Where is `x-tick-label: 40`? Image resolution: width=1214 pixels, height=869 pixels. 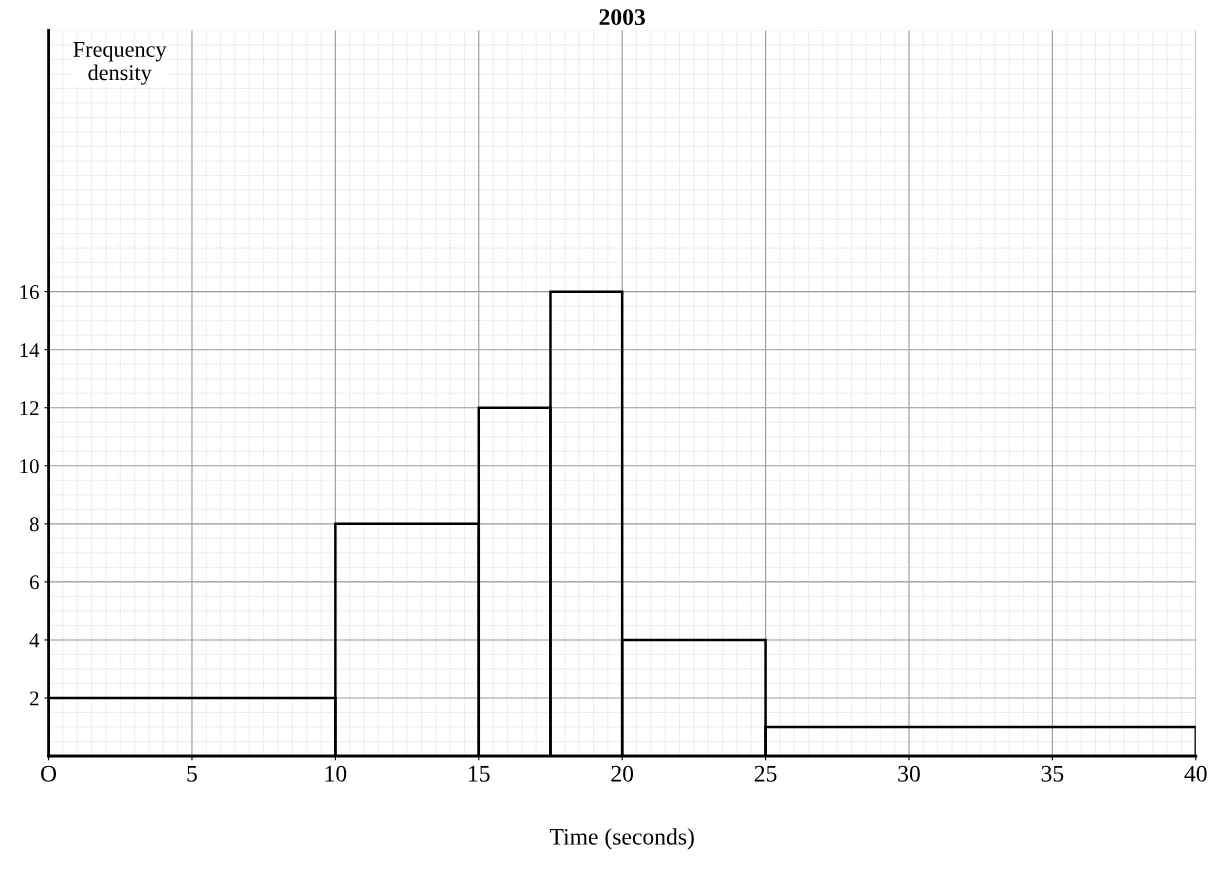 x-tick-label: 40 is located at coordinates (1195, 773).